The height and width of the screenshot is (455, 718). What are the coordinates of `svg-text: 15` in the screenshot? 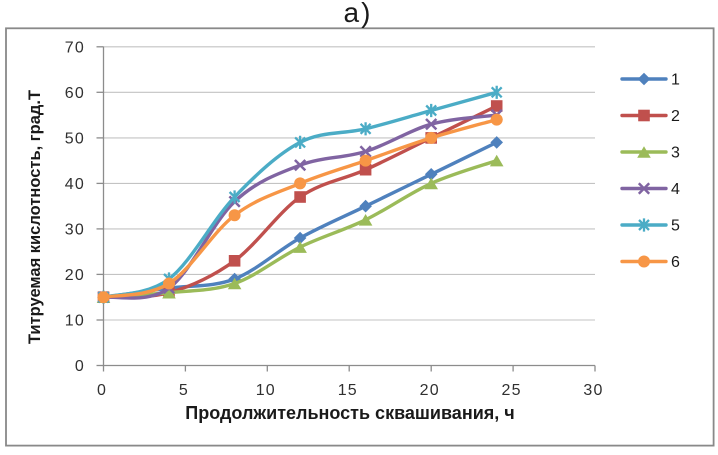 It's located at (348, 390).